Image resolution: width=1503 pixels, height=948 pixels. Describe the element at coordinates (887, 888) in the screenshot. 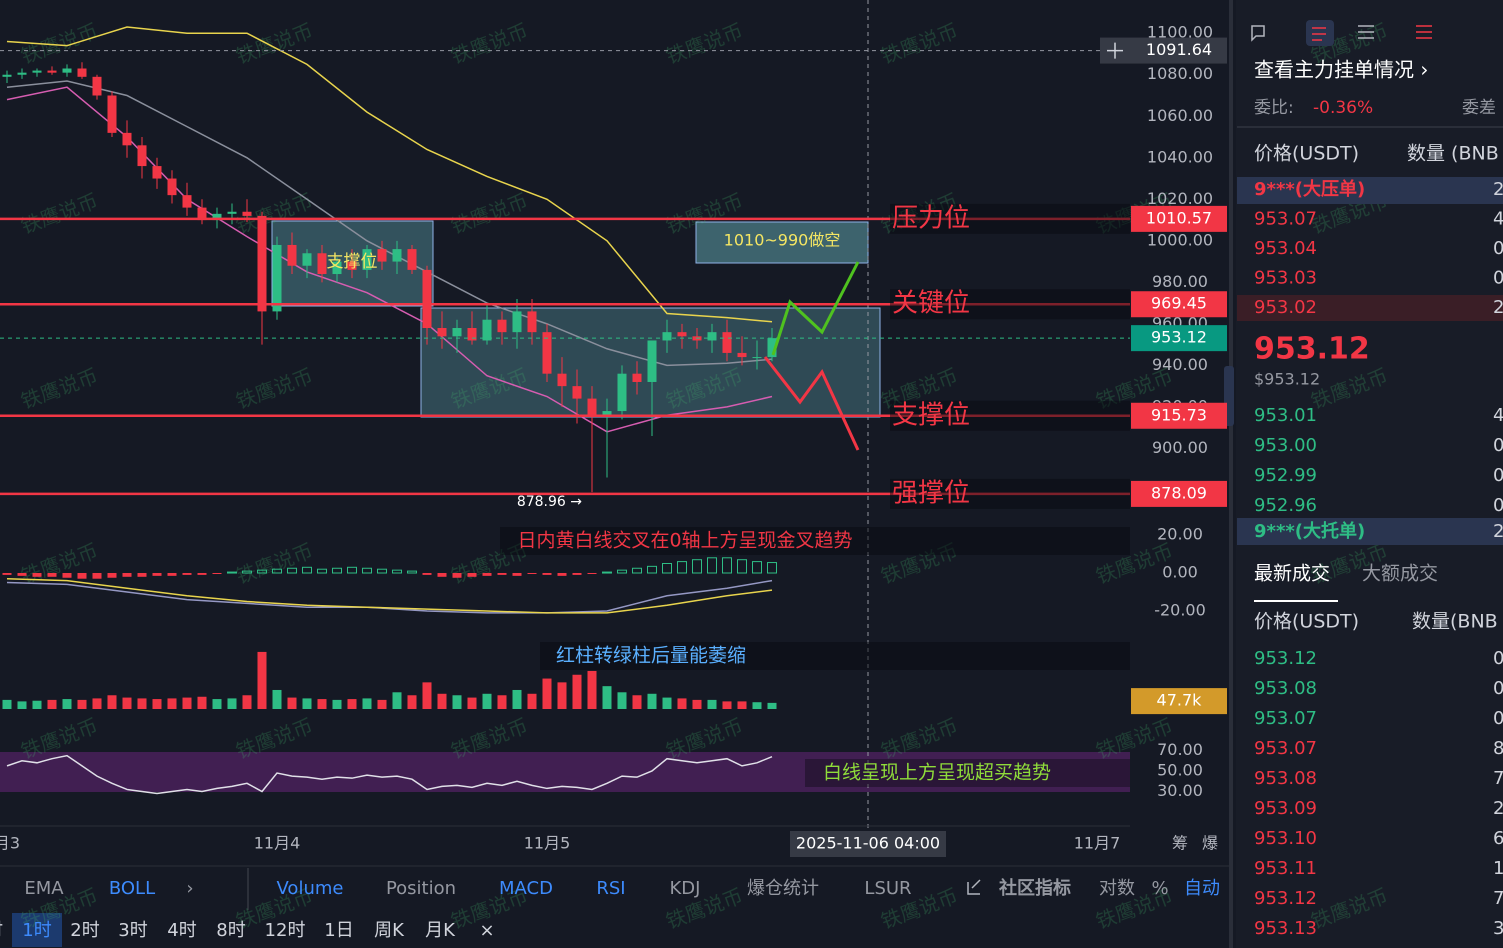

I see `toolbar-item: LSUR` at that location.